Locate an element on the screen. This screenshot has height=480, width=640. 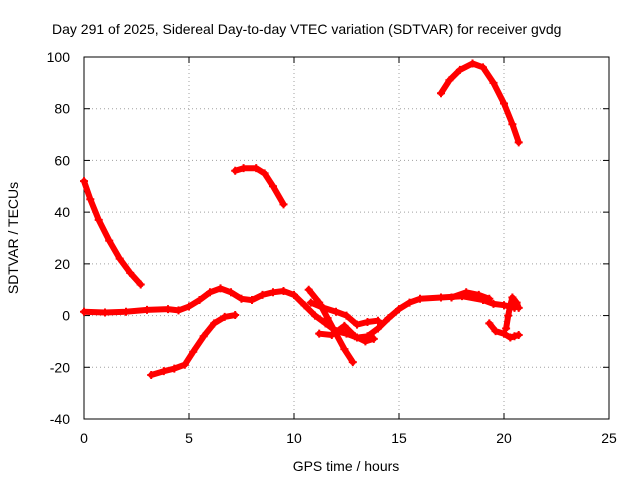
x-axis-label: GPS time / hours is located at coordinates (346, 466).